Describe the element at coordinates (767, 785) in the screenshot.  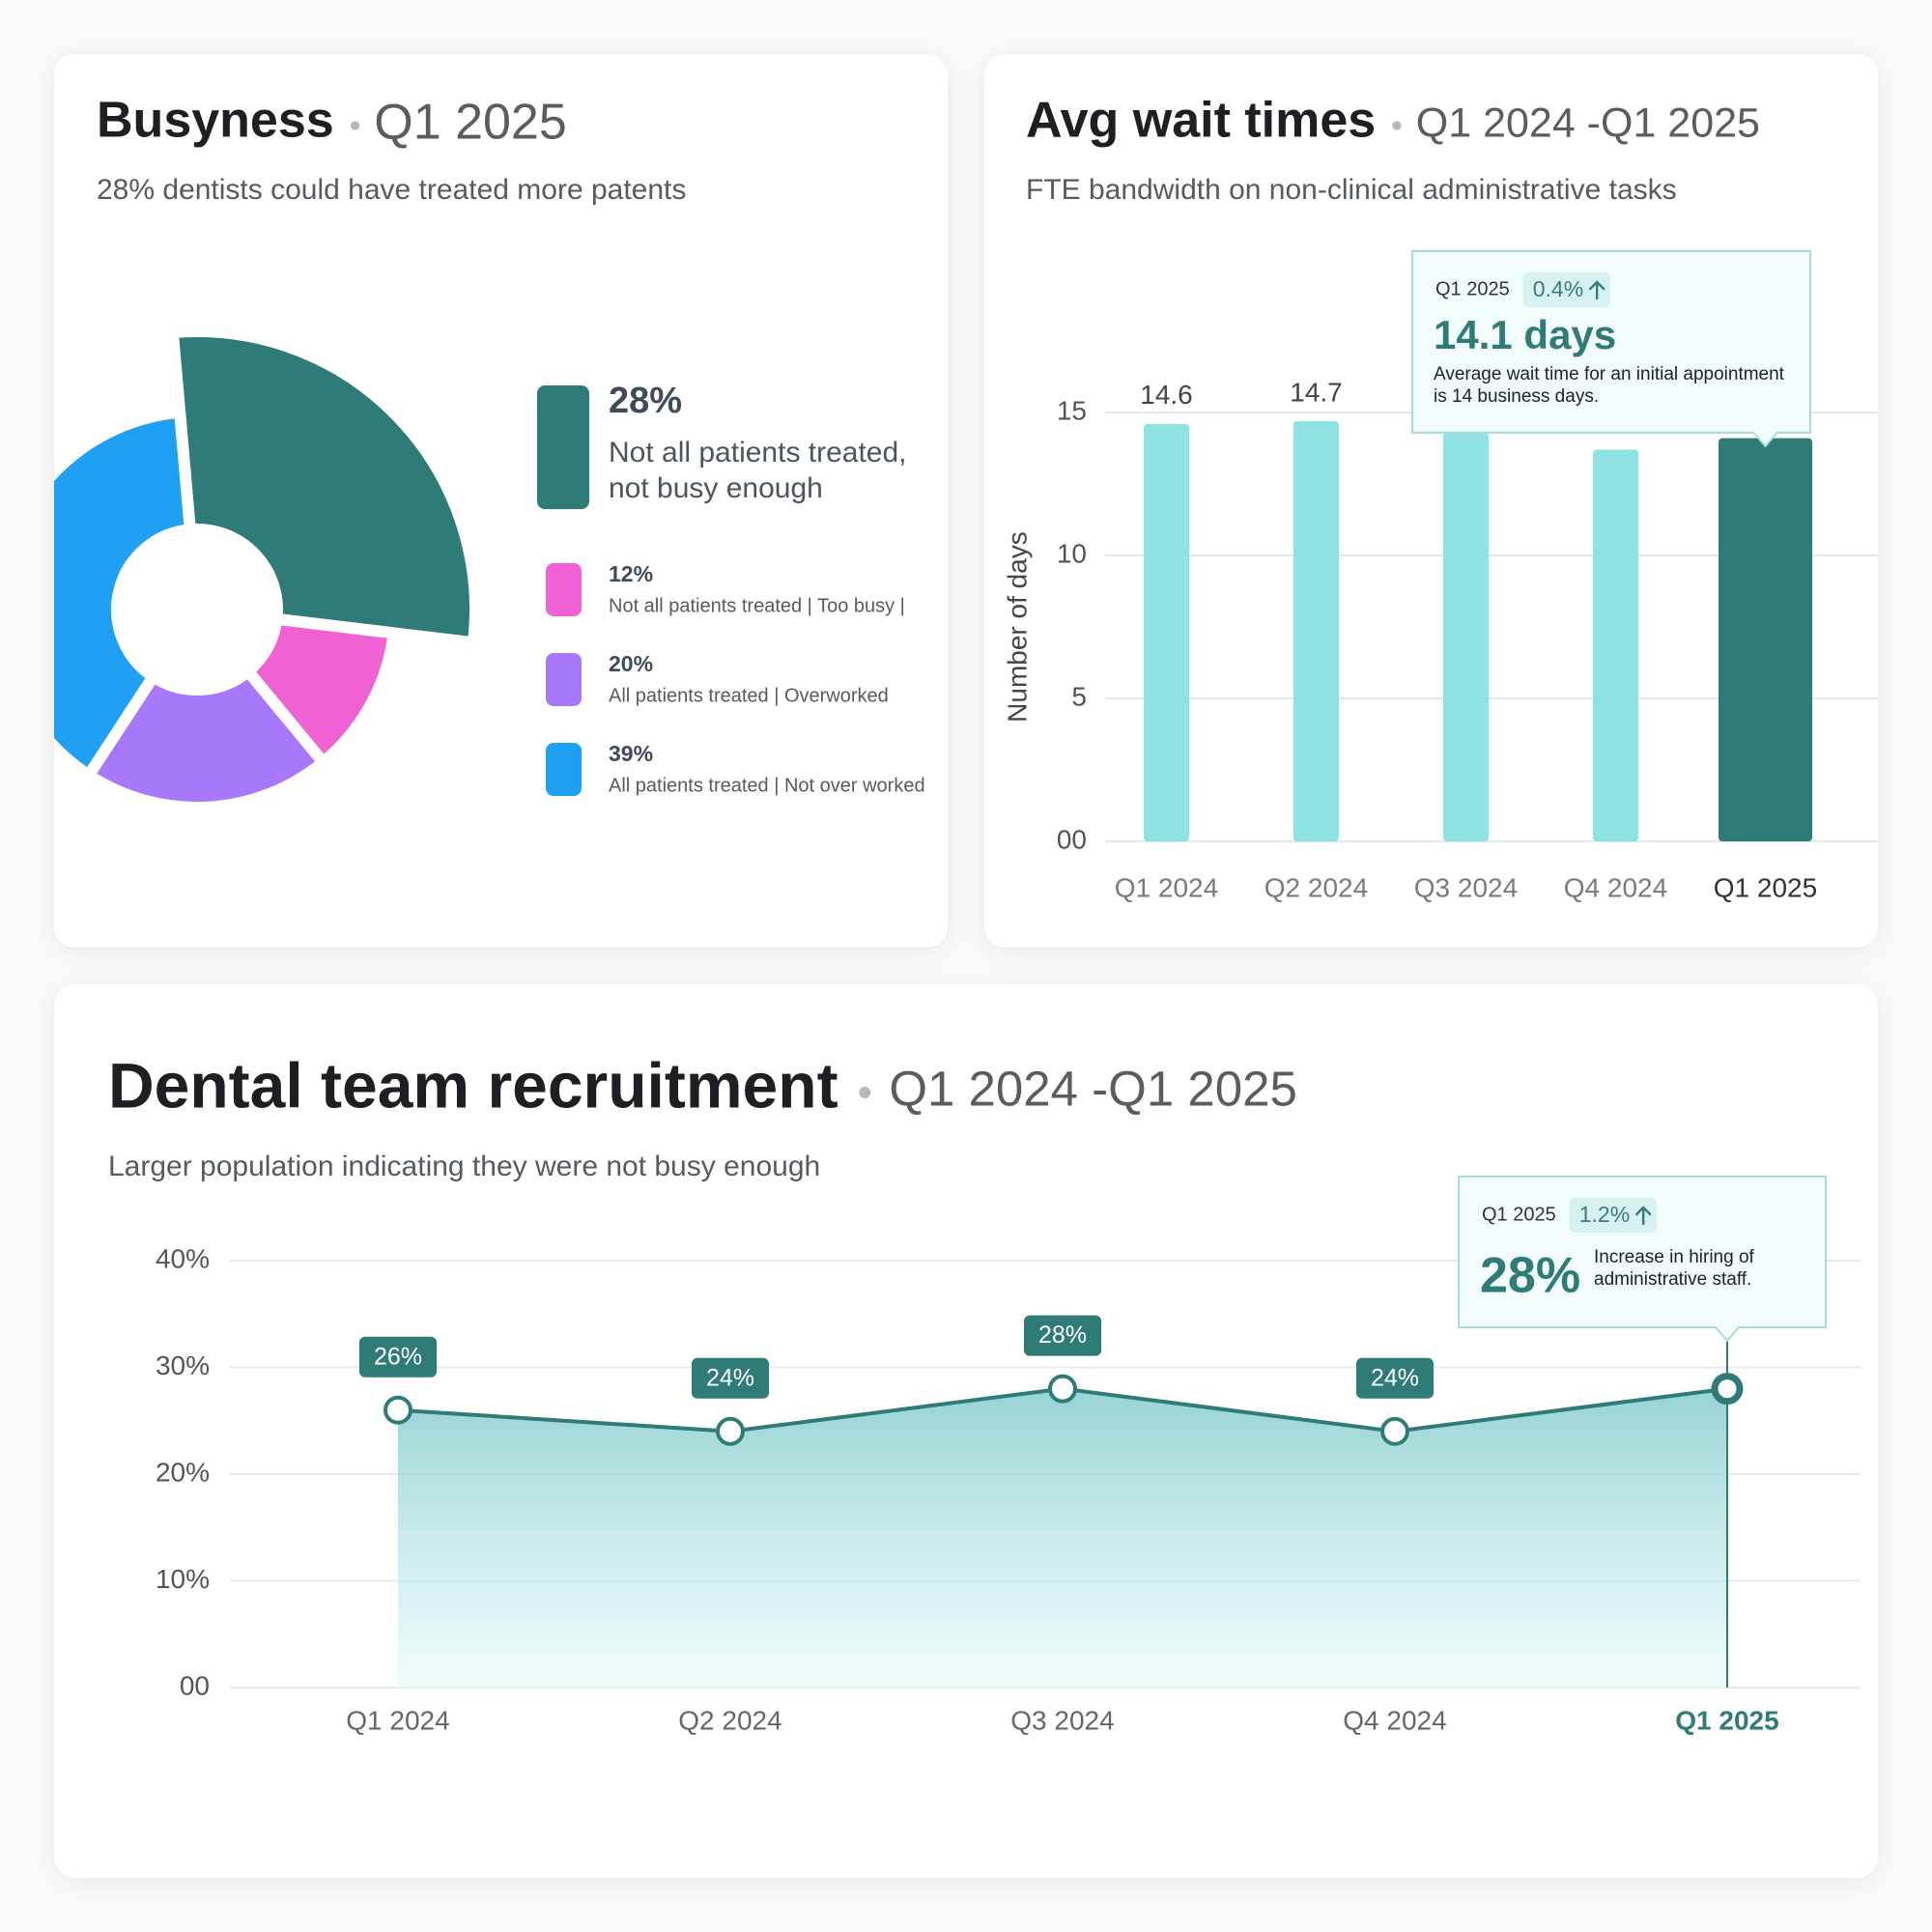
I see `legend-label: All patients treated | Not over worked` at that location.